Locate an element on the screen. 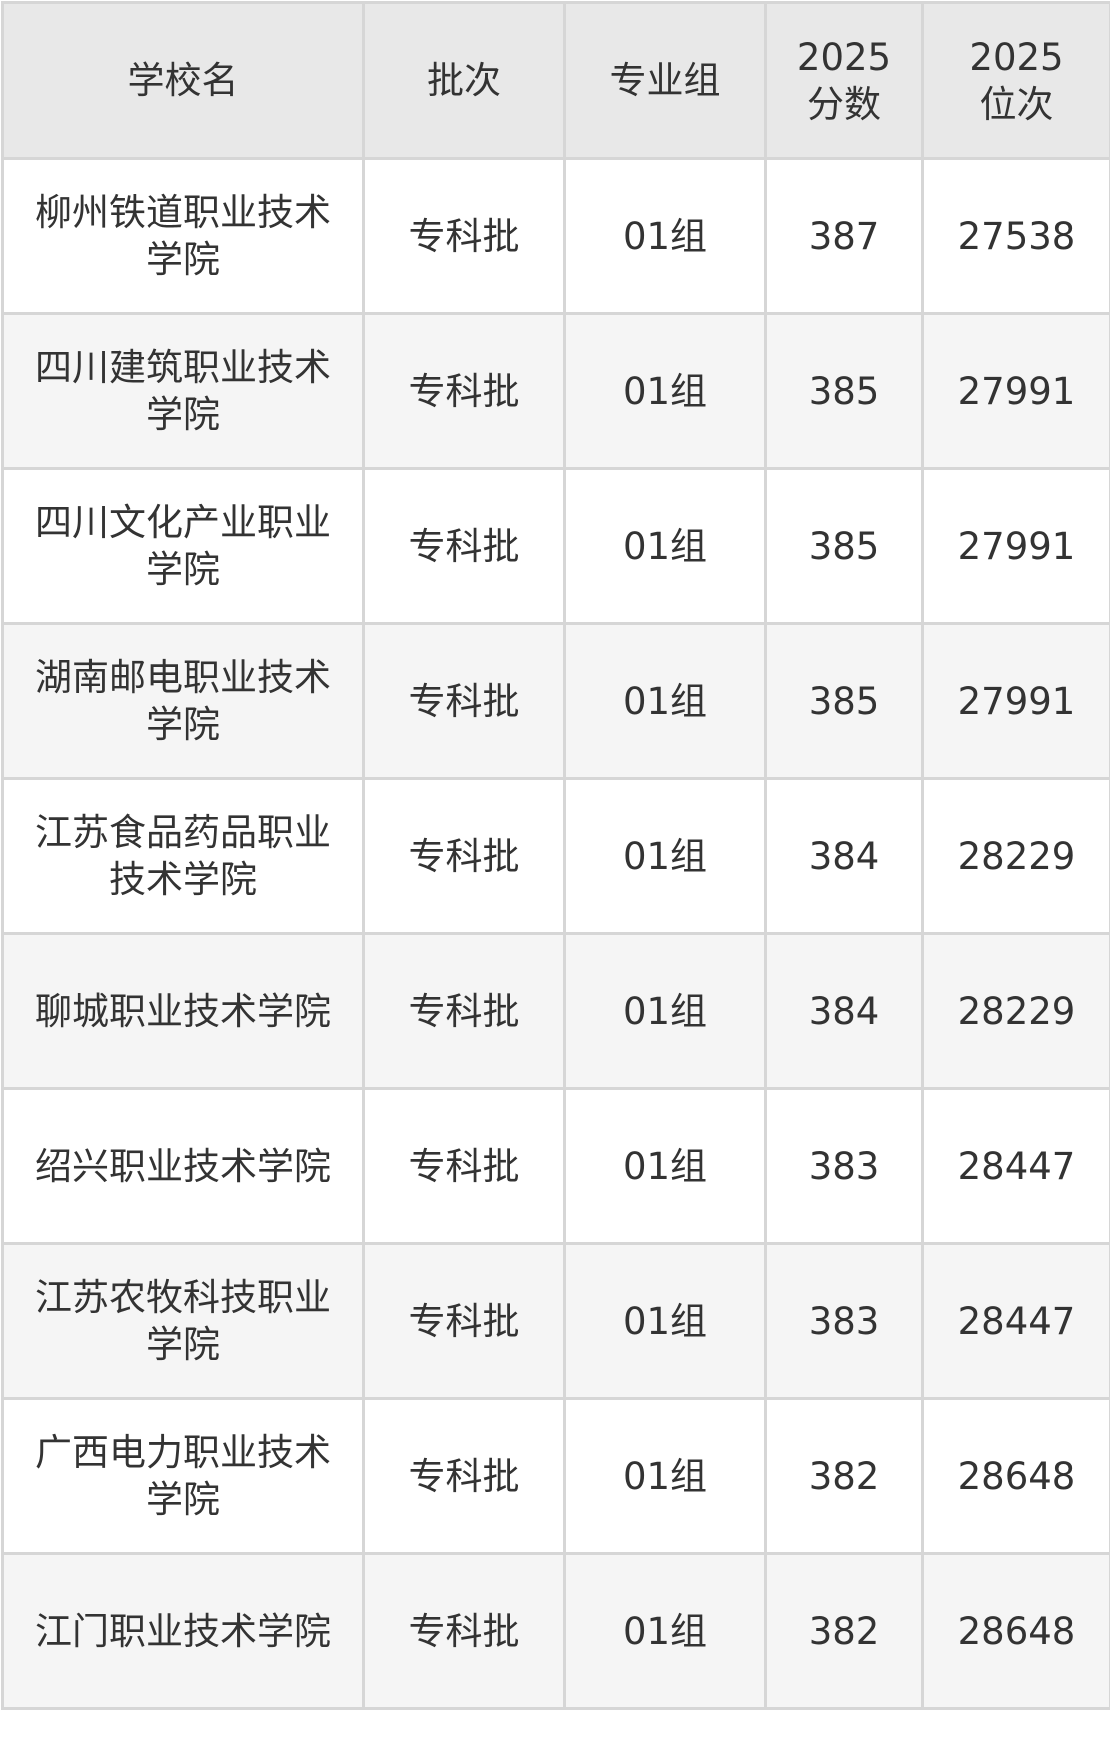 This screenshot has width=1110, height=1753. cell-school-name: 江门职业技术学院 is located at coordinates (183, 1631).